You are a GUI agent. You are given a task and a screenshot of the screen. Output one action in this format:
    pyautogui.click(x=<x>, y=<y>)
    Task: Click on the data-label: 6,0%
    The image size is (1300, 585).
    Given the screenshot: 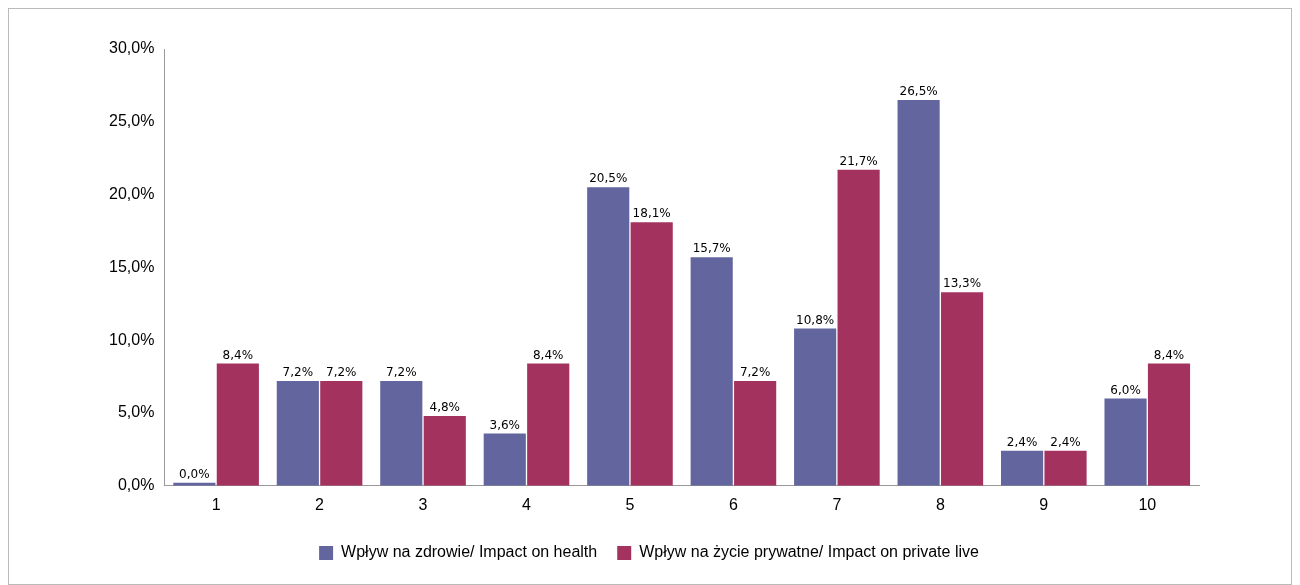 What is the action you would take?
    pyautogui.click(x=1125, y=389)
    